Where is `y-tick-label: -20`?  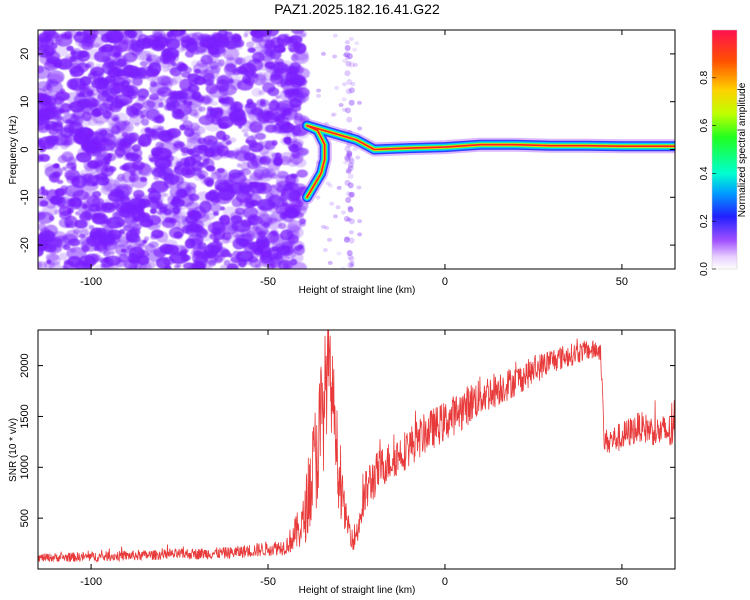
y-tick-label: -20 is located at coordinates (25, 245).